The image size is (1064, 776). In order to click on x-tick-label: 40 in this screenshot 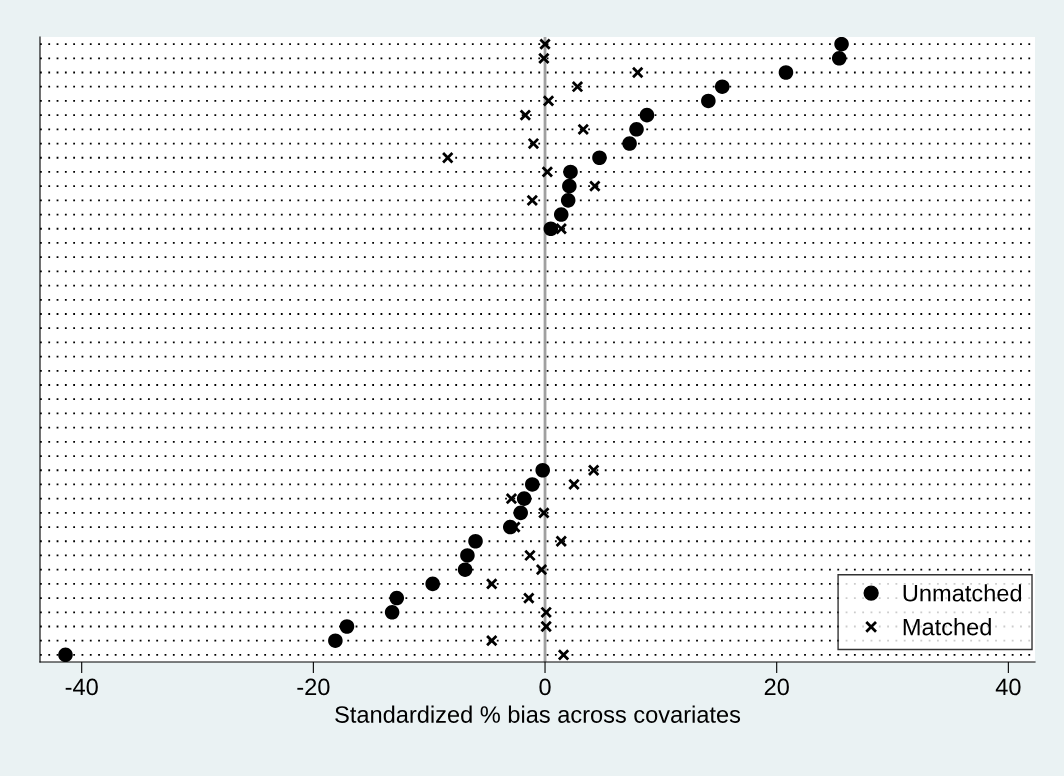, I will do `click(1008, 687)`.